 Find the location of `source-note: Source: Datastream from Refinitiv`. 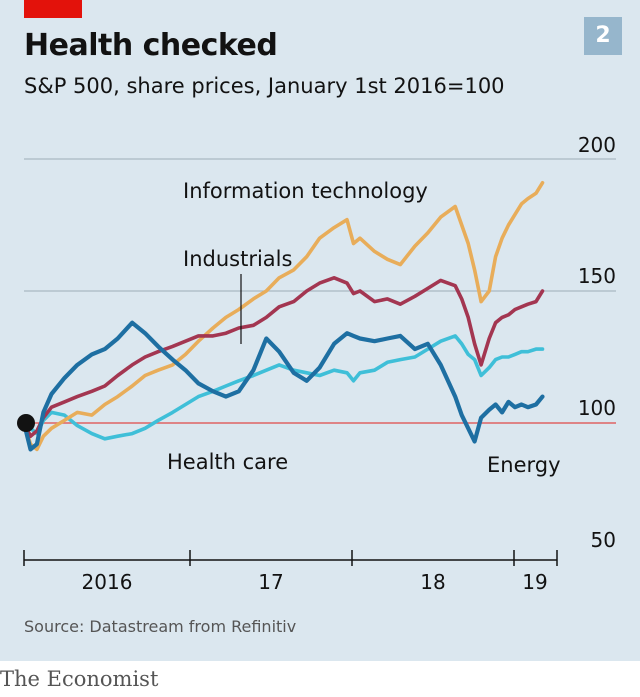

source-note: Source: Datastream from Refinitiv is located at coordinates (160, 626).